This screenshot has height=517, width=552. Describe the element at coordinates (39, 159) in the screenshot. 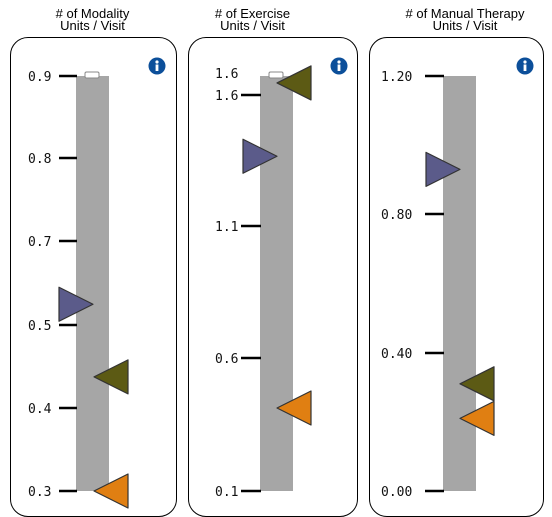

I see `gauge-1-tick-label: 0.8` at that location.